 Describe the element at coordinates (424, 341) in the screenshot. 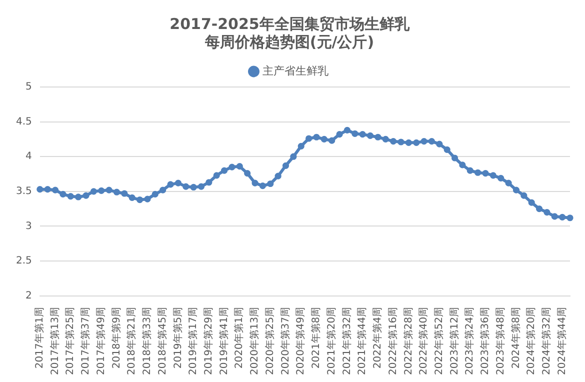

I see `x-tick-label: 2022年第40周` at that location.